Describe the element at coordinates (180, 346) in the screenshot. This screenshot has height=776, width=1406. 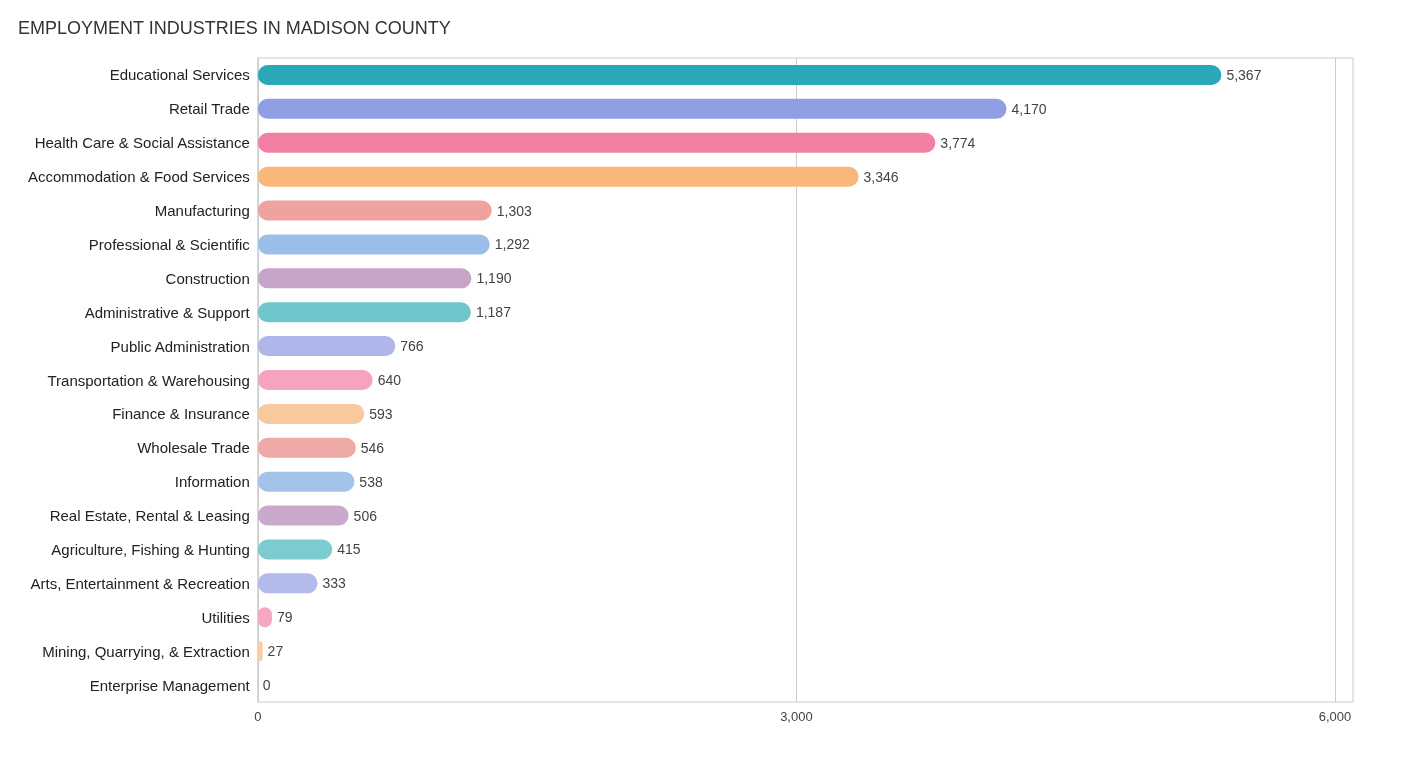
I see `y-tick-label: Public Administration` at that location.